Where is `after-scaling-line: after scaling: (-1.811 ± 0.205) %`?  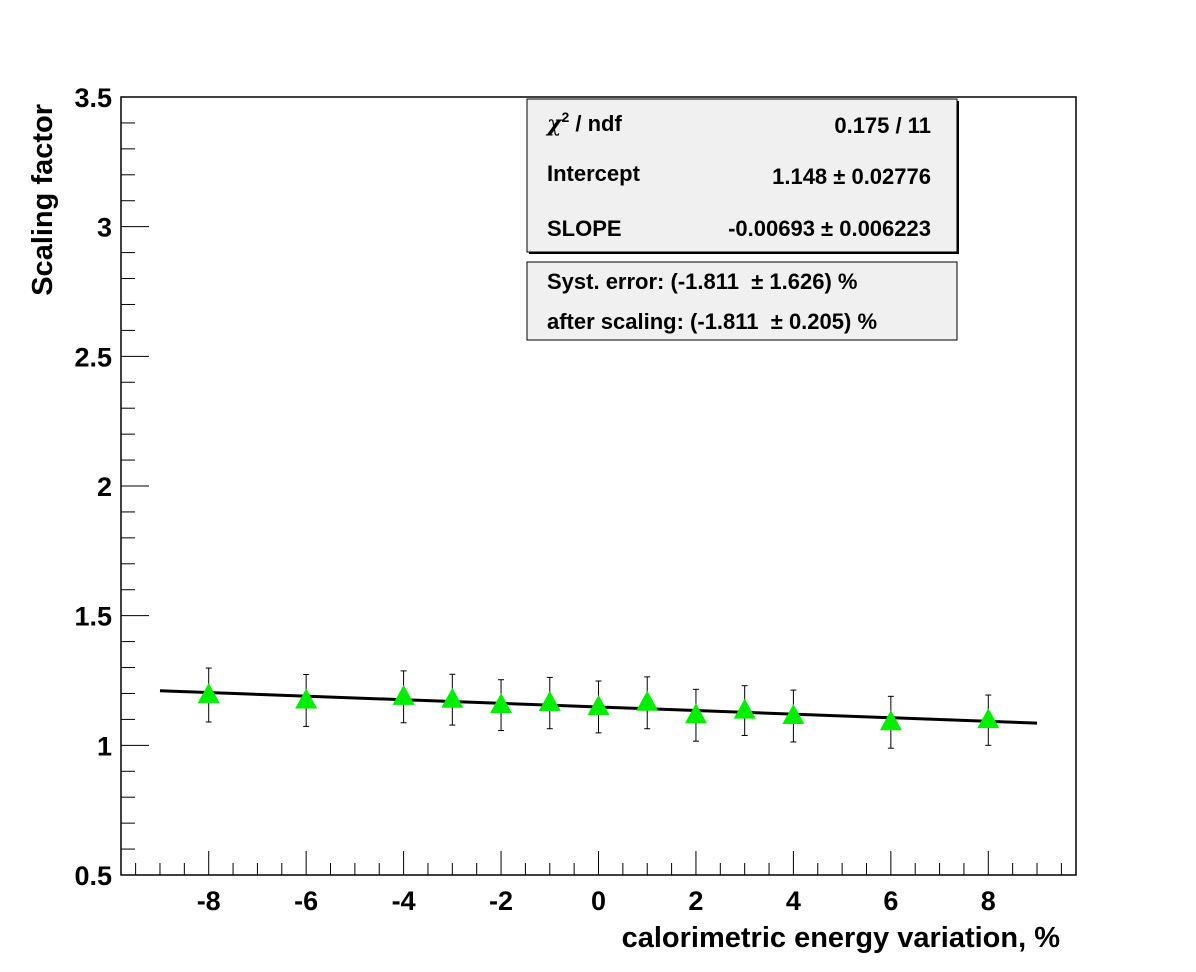
after-scaling-line: after scaling: (-1.811 ± 0.205) % is located at coordinates (712, 321).